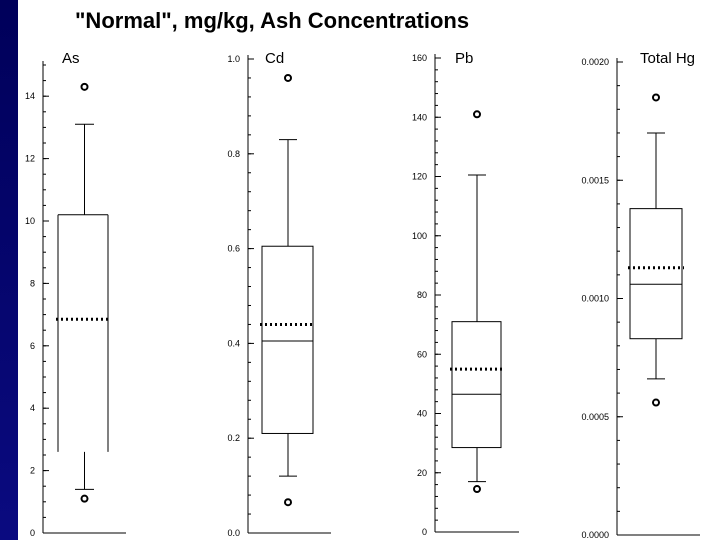 This screenshot has width=720, height=540. I want to click on tick-label: 20, so click(422, 473).